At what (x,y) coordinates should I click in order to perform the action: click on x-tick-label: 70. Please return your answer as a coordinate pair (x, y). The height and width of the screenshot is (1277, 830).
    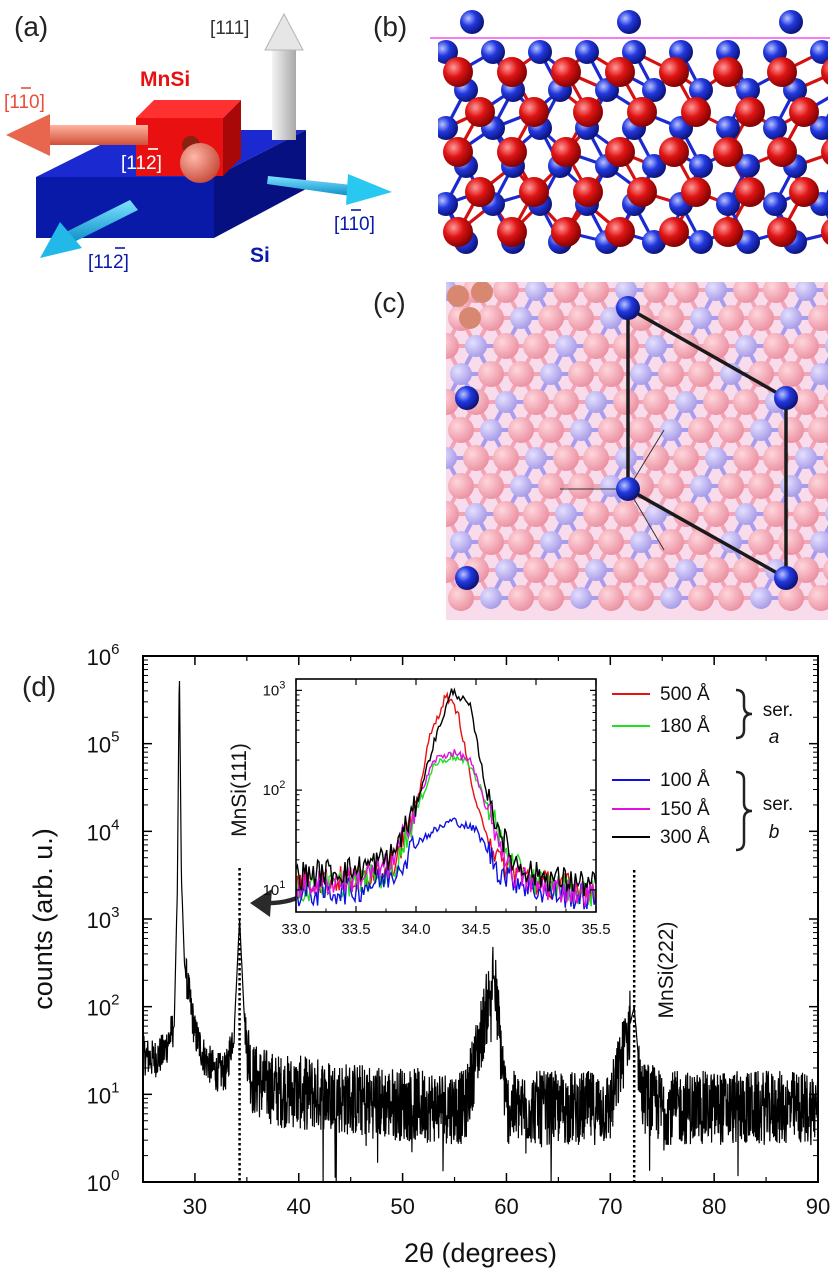
    Looking at the image, I should click on (610, 1206).